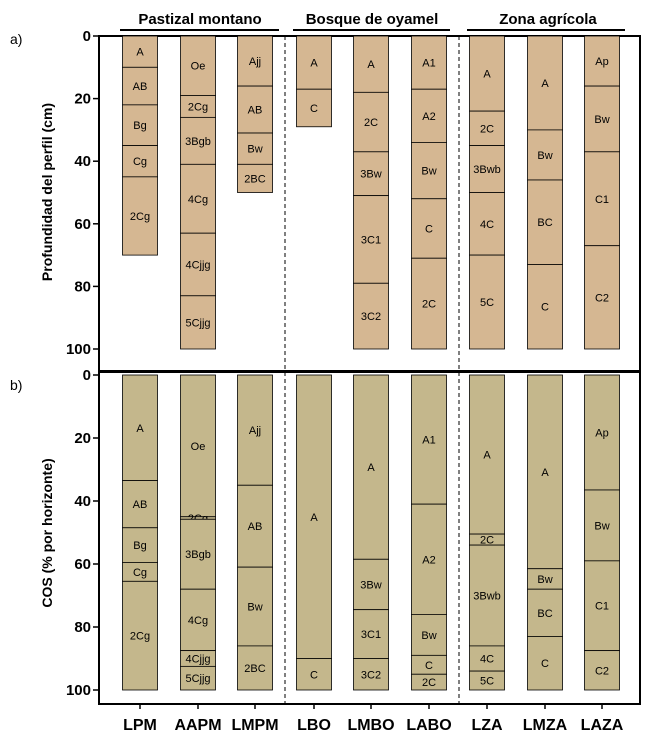  What do you see at coordinates (370, 725) in the screenshot?
I see `x-category-lmbo: LMBO` at bounding box center [370, 725].